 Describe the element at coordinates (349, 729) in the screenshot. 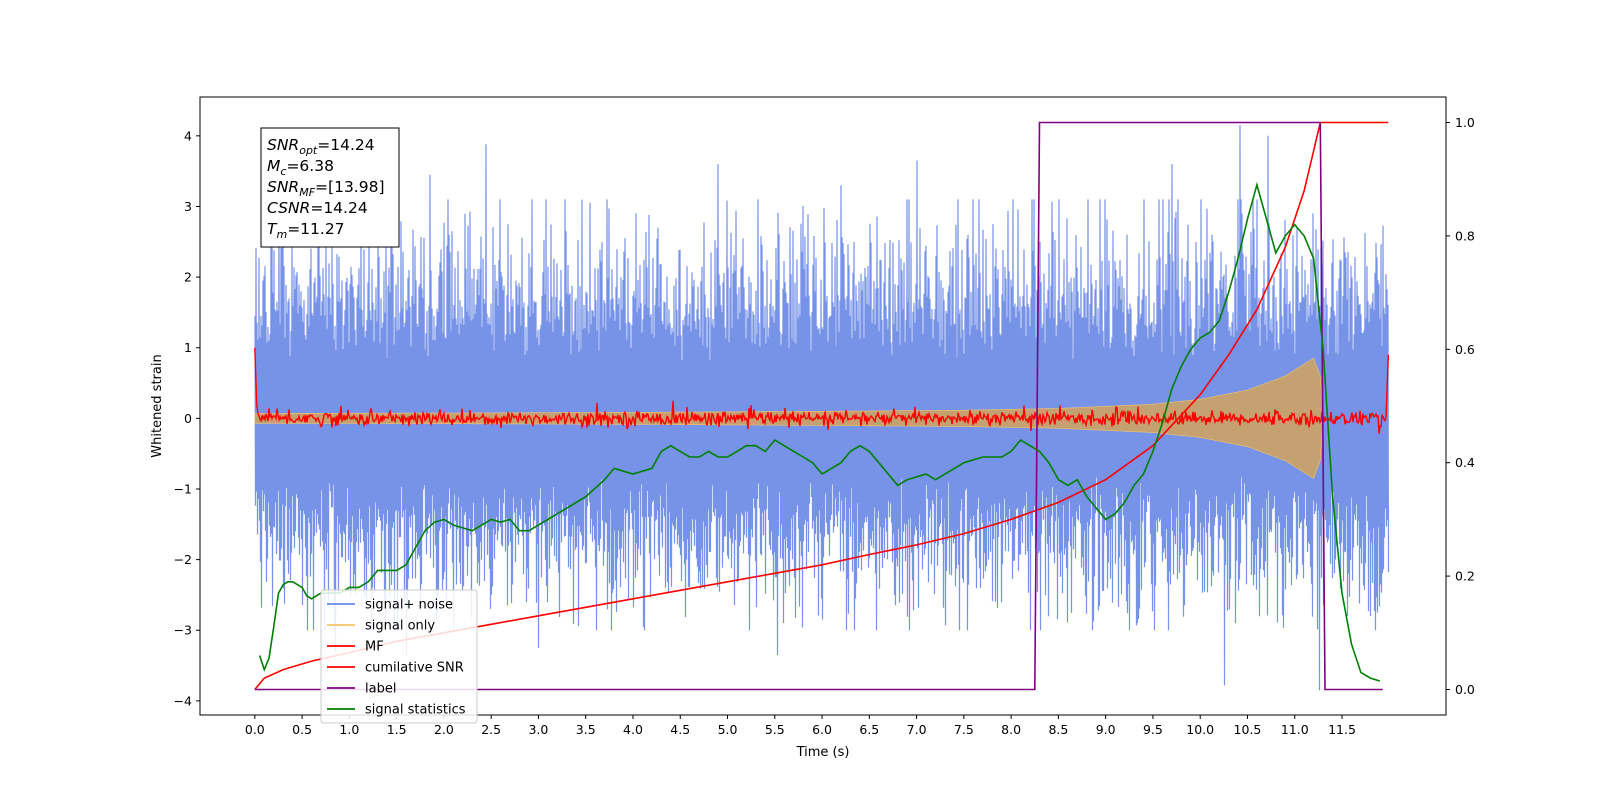

I see `x-tick-label: 1.0` at that location.